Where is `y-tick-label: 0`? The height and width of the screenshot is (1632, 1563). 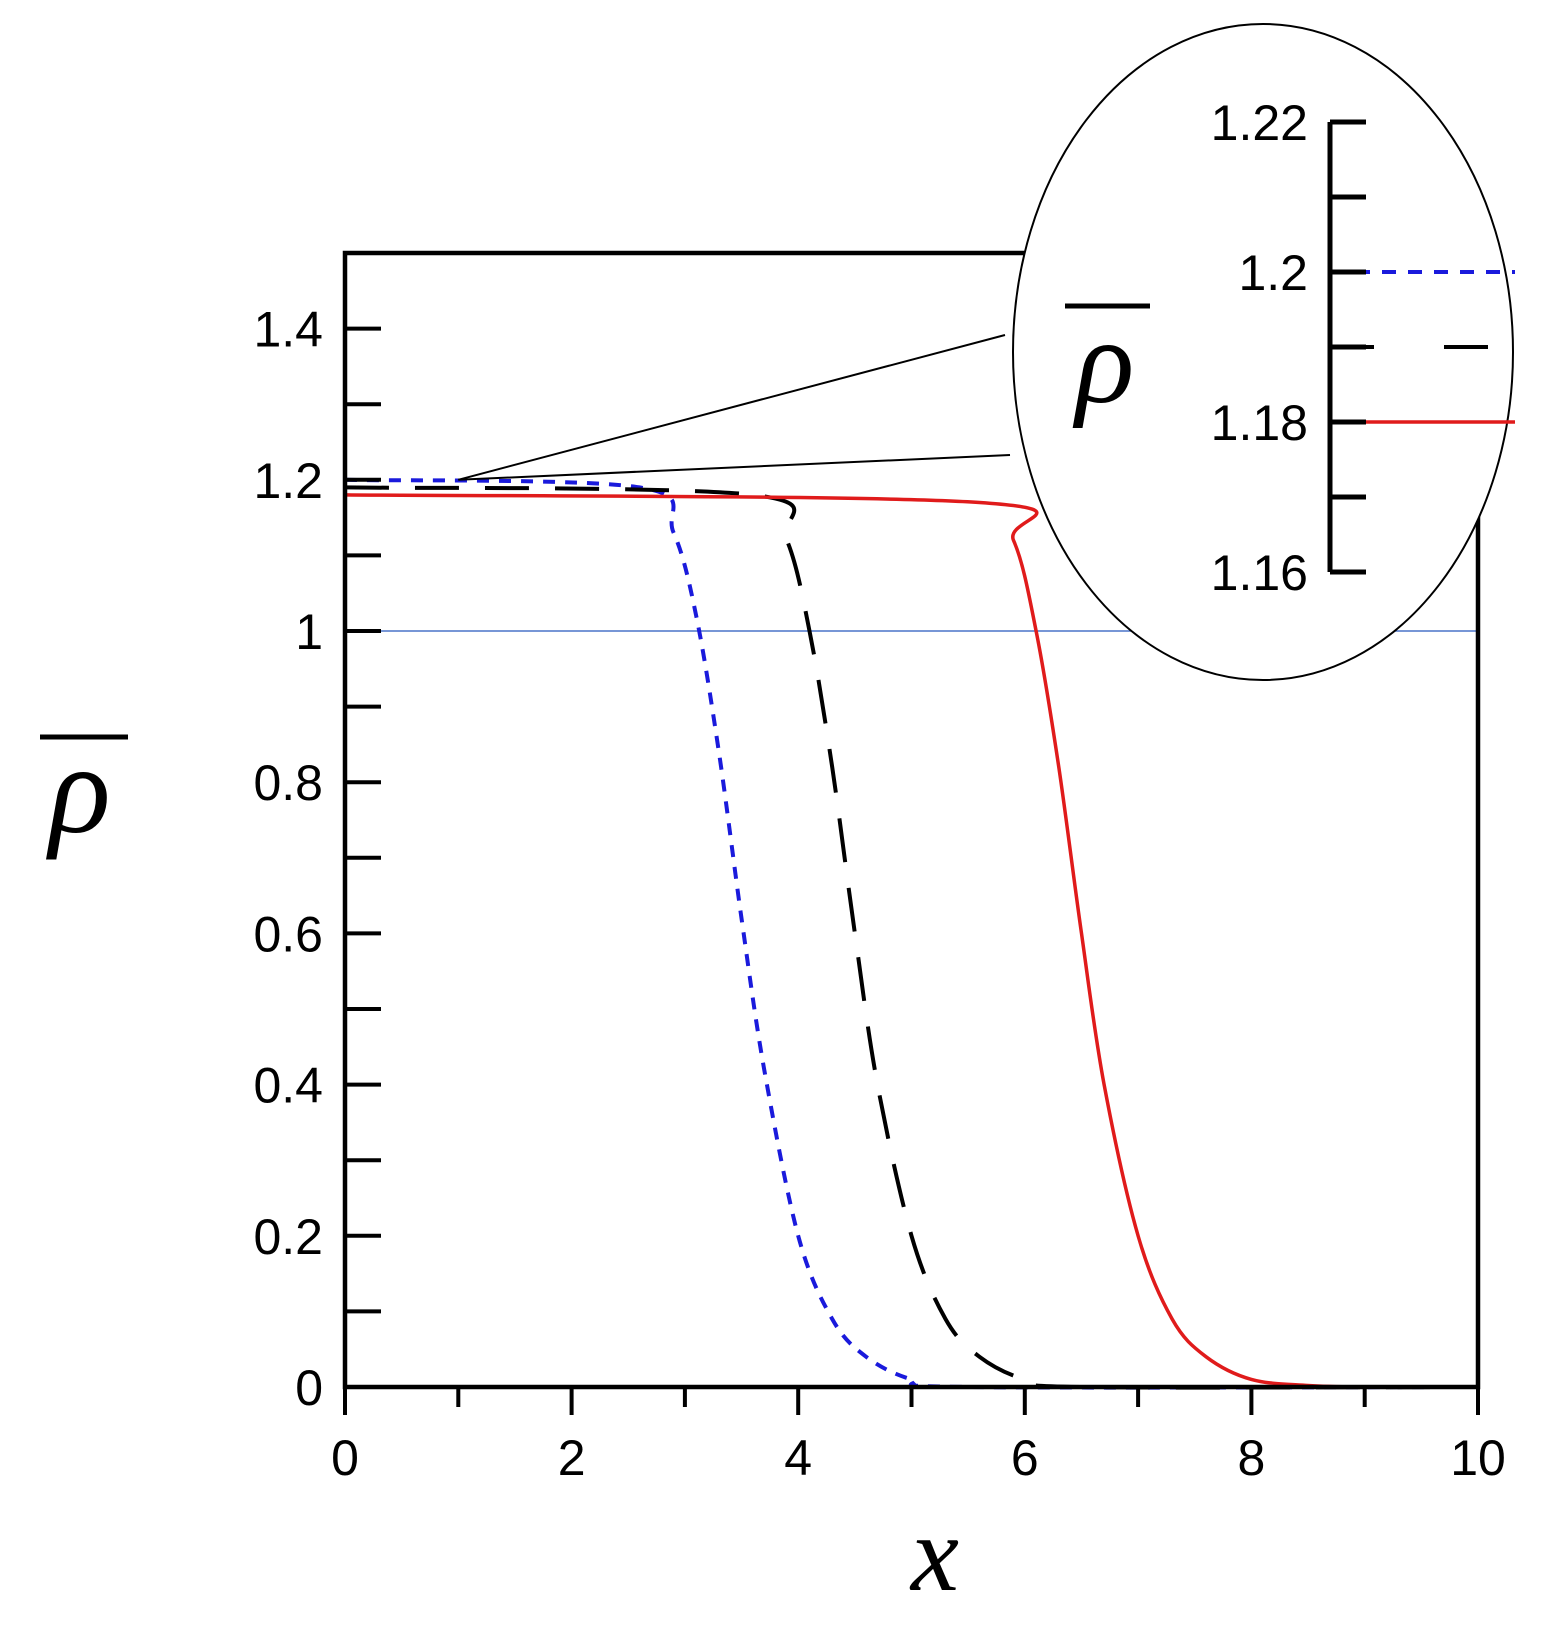
y-tick-label: 0 is located at coordinates (309, 1388).